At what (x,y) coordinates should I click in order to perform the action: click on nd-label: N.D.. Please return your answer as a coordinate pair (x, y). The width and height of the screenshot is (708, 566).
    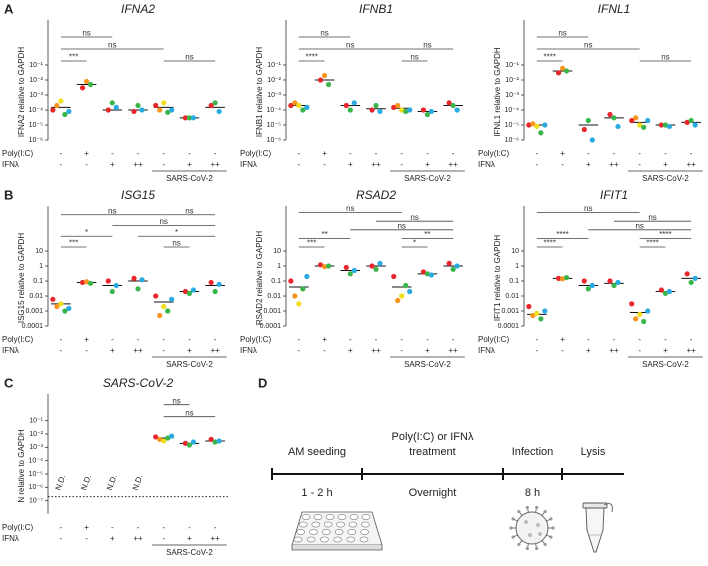
    Looking at the image, I should click on (138, 482).